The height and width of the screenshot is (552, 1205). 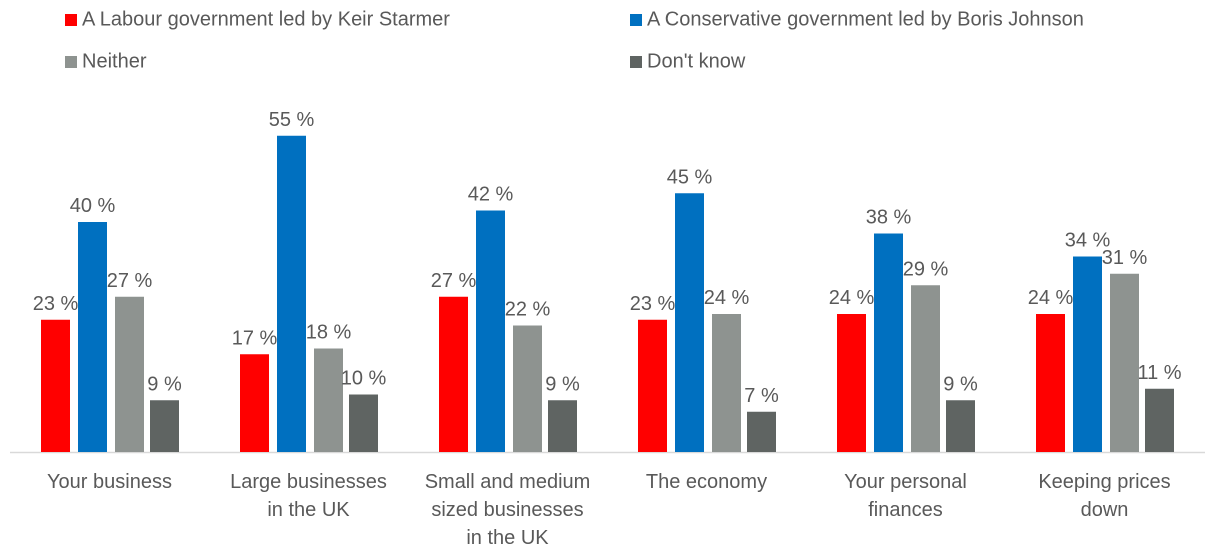 I want to click on bar-your-personal-finances-don-t-know, so click(x=960, y=426).